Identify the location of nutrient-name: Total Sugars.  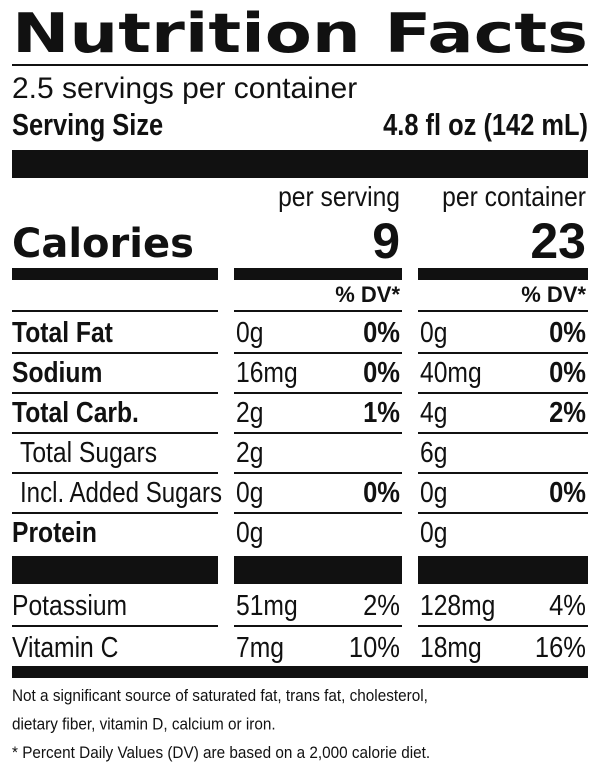
(88, 453).